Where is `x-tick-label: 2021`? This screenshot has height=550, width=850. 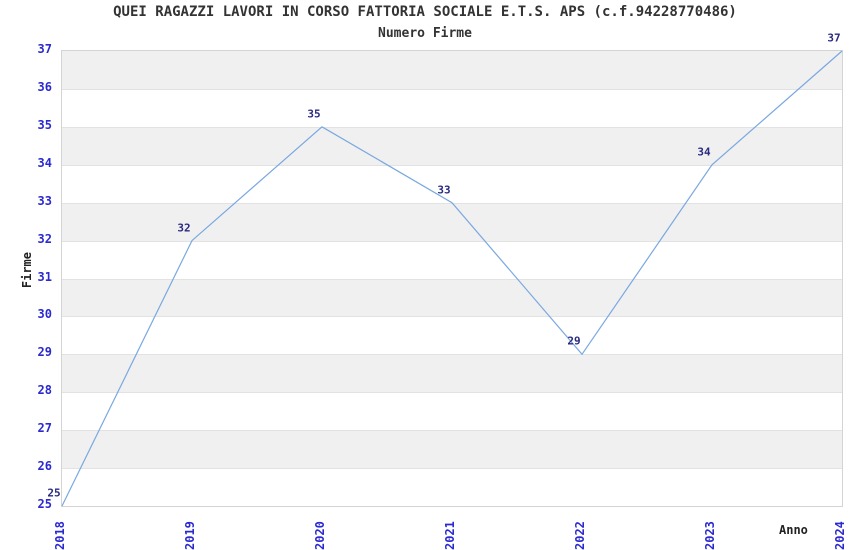
x-tick-label: 2021 is located at coordinates (450, 535).